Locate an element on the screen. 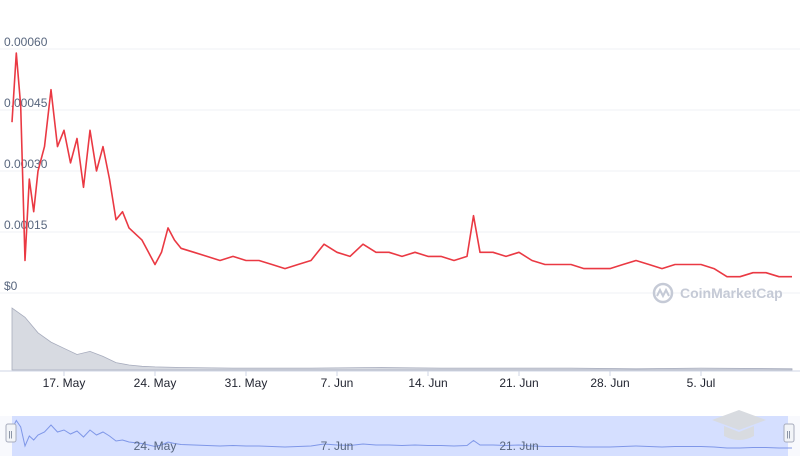 The height and width of the screenshot is (458, 800). coinmarketcap-watermark: CoinMarketCap is located at coordinates (717, 293).